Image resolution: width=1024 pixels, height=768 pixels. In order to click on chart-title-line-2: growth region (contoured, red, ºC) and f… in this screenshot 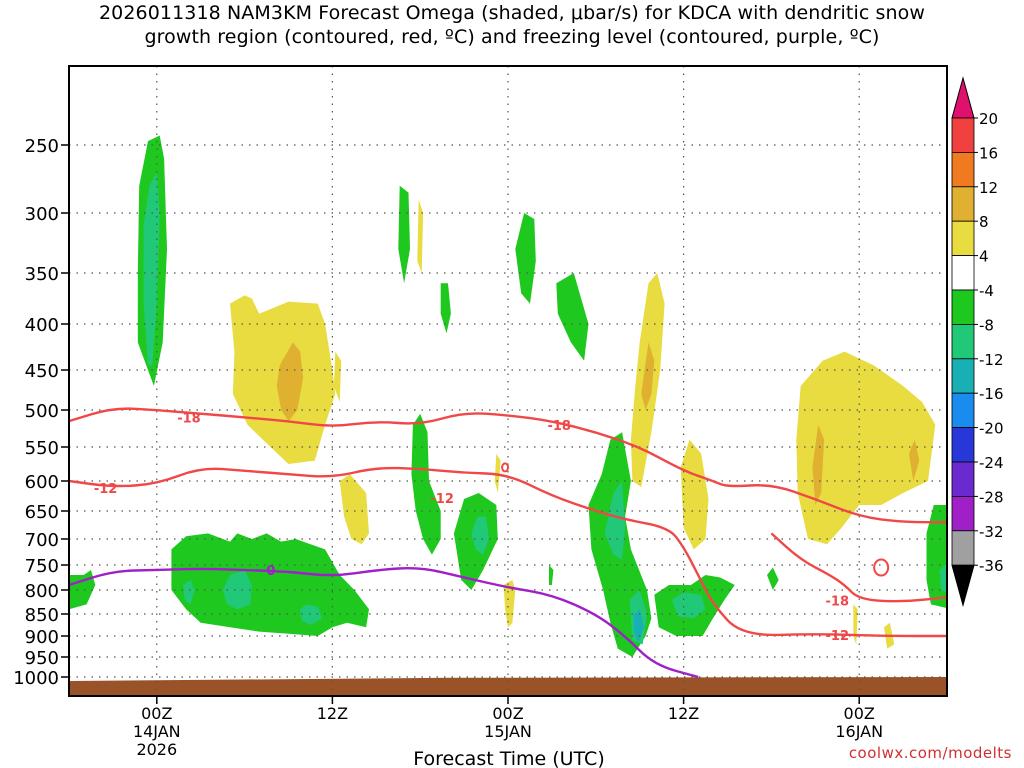, I will do `click(512, 37)`.